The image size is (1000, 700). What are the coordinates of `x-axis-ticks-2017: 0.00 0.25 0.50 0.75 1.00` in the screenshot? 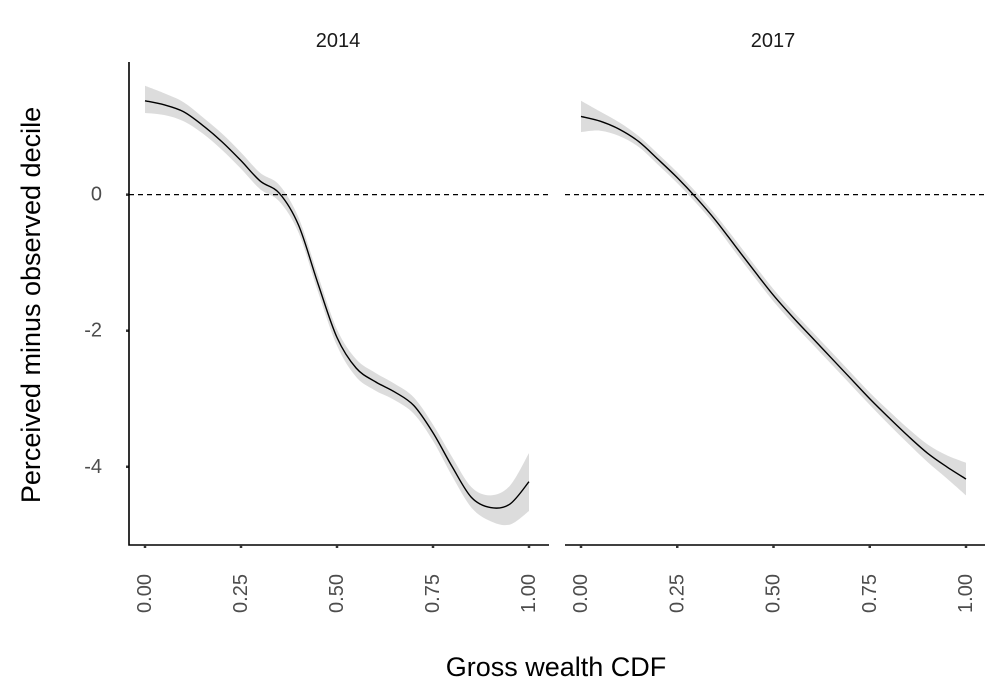 It's located at (773, 579).